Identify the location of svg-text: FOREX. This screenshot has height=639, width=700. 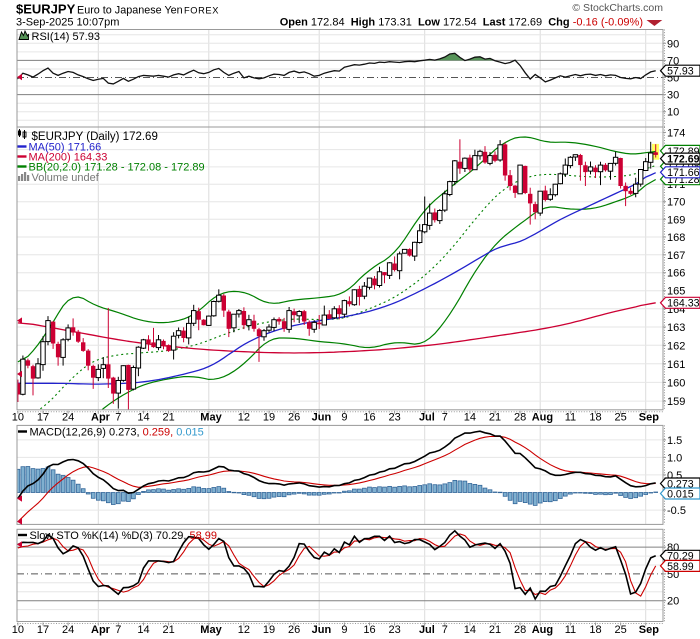
(201, 11).